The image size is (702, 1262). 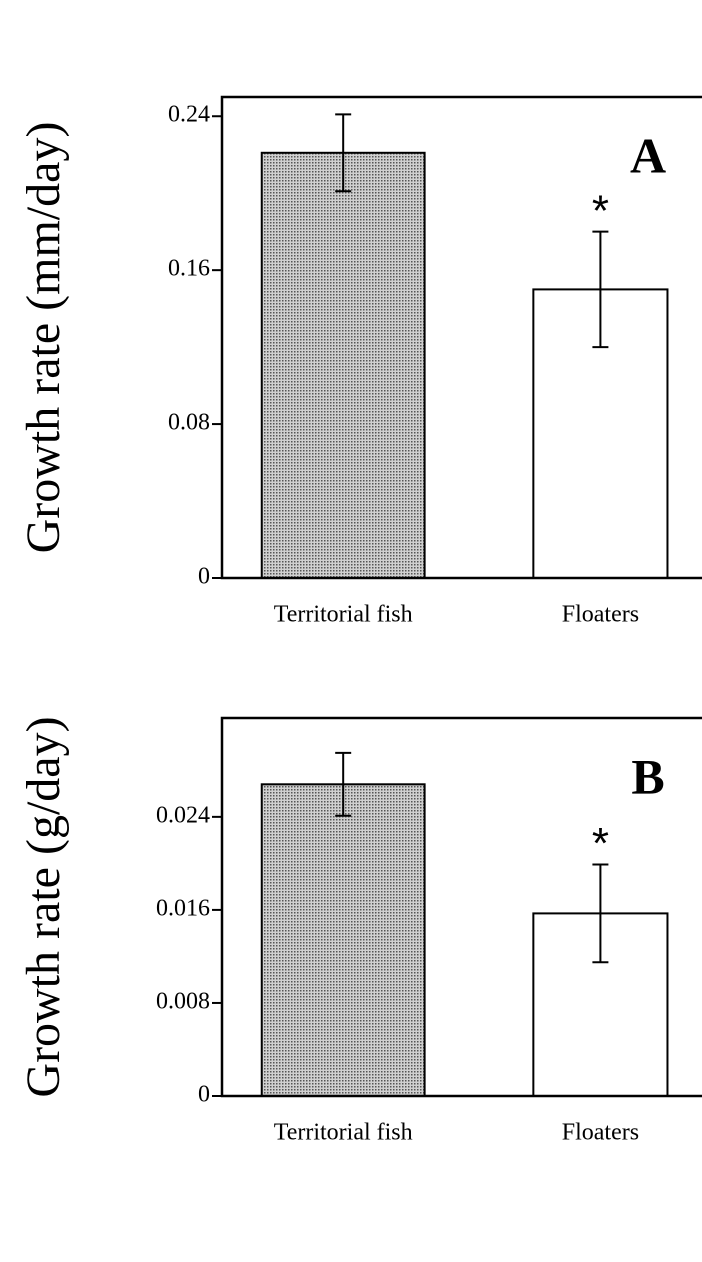 What do you see at coordinates (648, 155) in the screenshot?
I see `panel-label: A` at bounding box center [648, 155].